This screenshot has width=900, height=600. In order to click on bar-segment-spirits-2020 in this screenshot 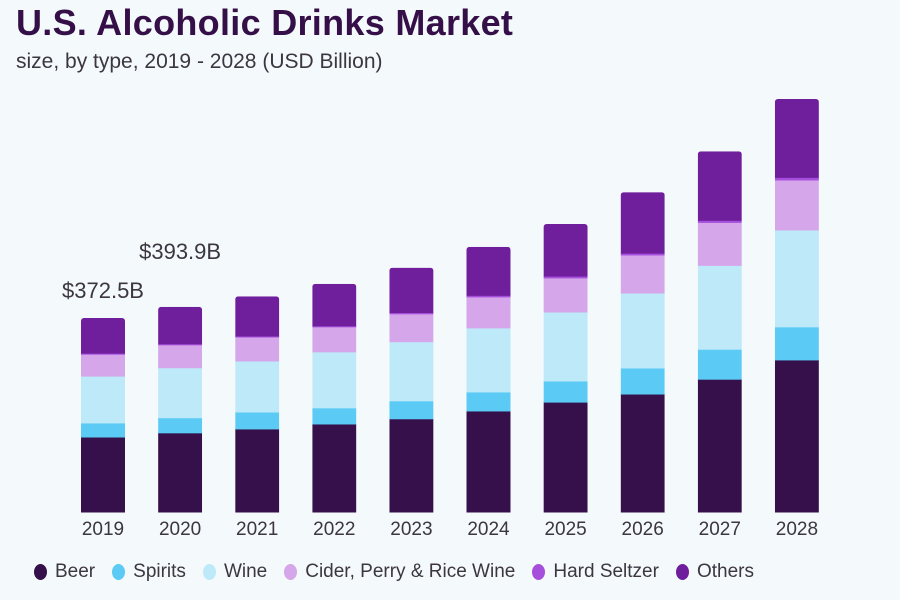, I will do `click(180, 425)`.